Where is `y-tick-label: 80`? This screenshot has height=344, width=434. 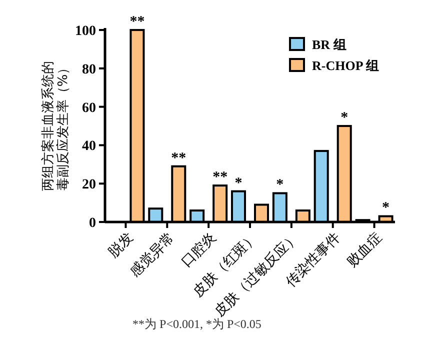
y-tick-label: 80 is located at coordinates (89, 70).